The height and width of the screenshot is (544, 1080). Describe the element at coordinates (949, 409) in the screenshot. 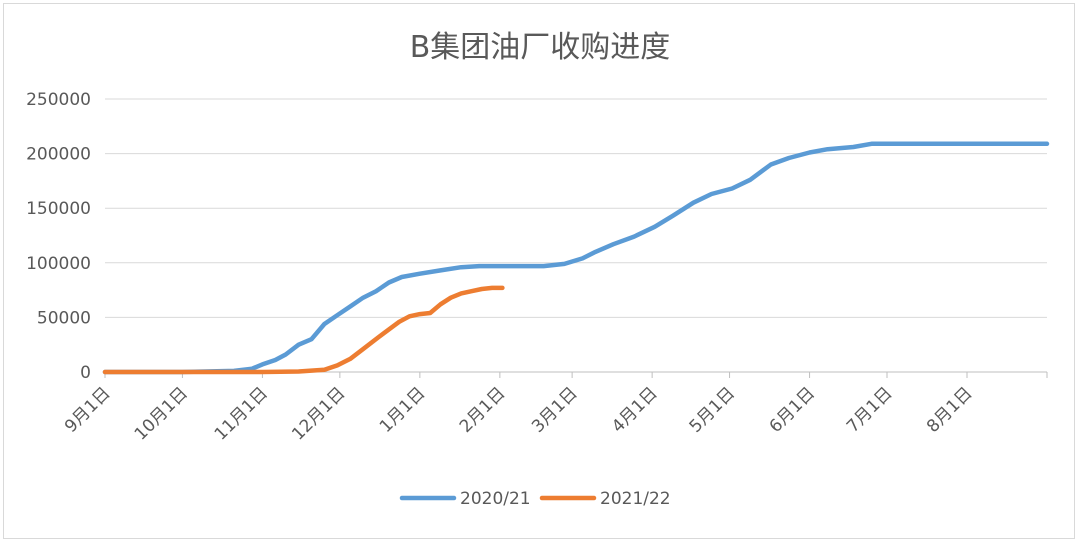

I see `x-tick-label: 8月1日` at that location.